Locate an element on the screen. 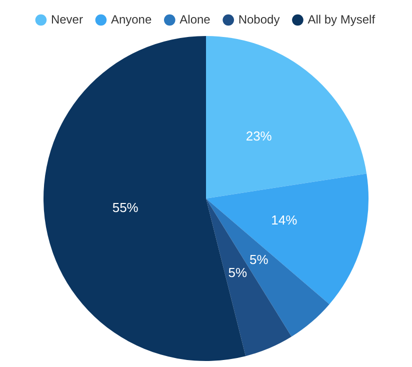 This screenshot has height=367, width=412. legend-label: Nobody is located at coordinates (259, 19).